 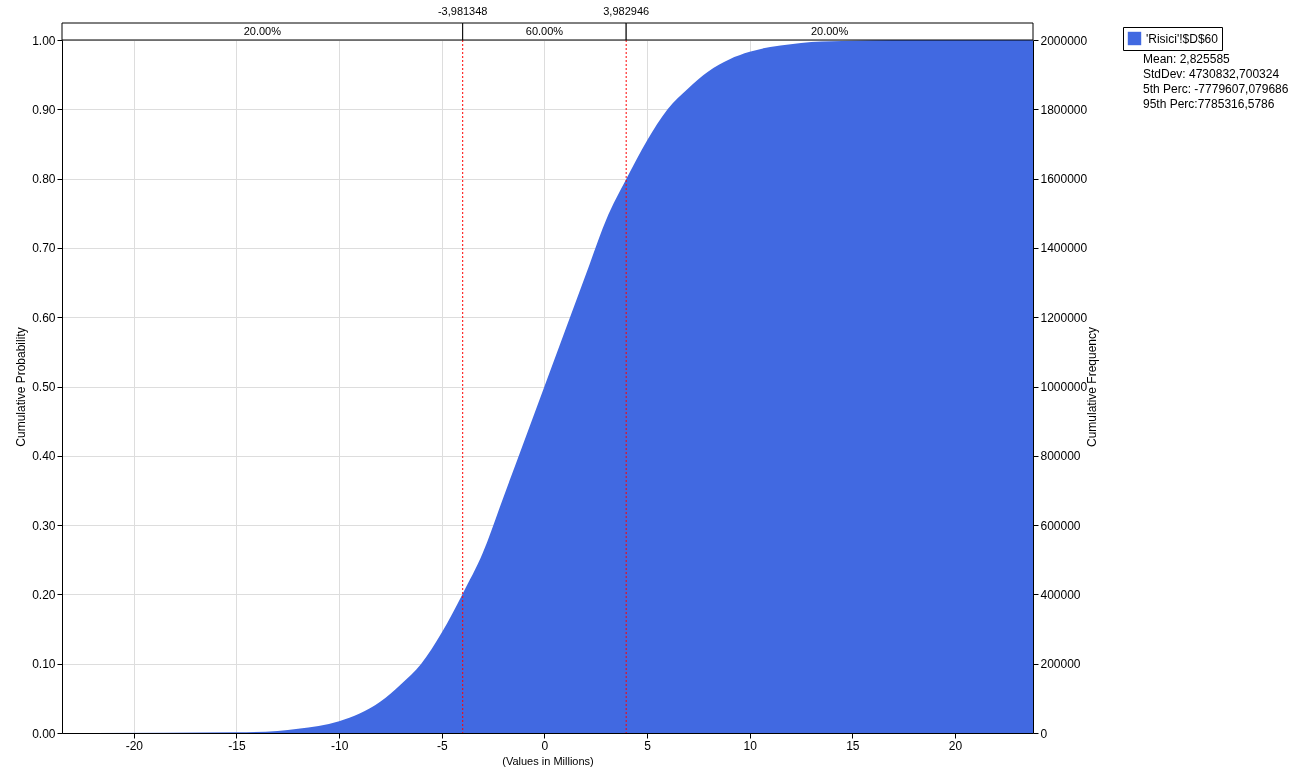 I want to click on text: 60.00%, so click(x=544, y=30).